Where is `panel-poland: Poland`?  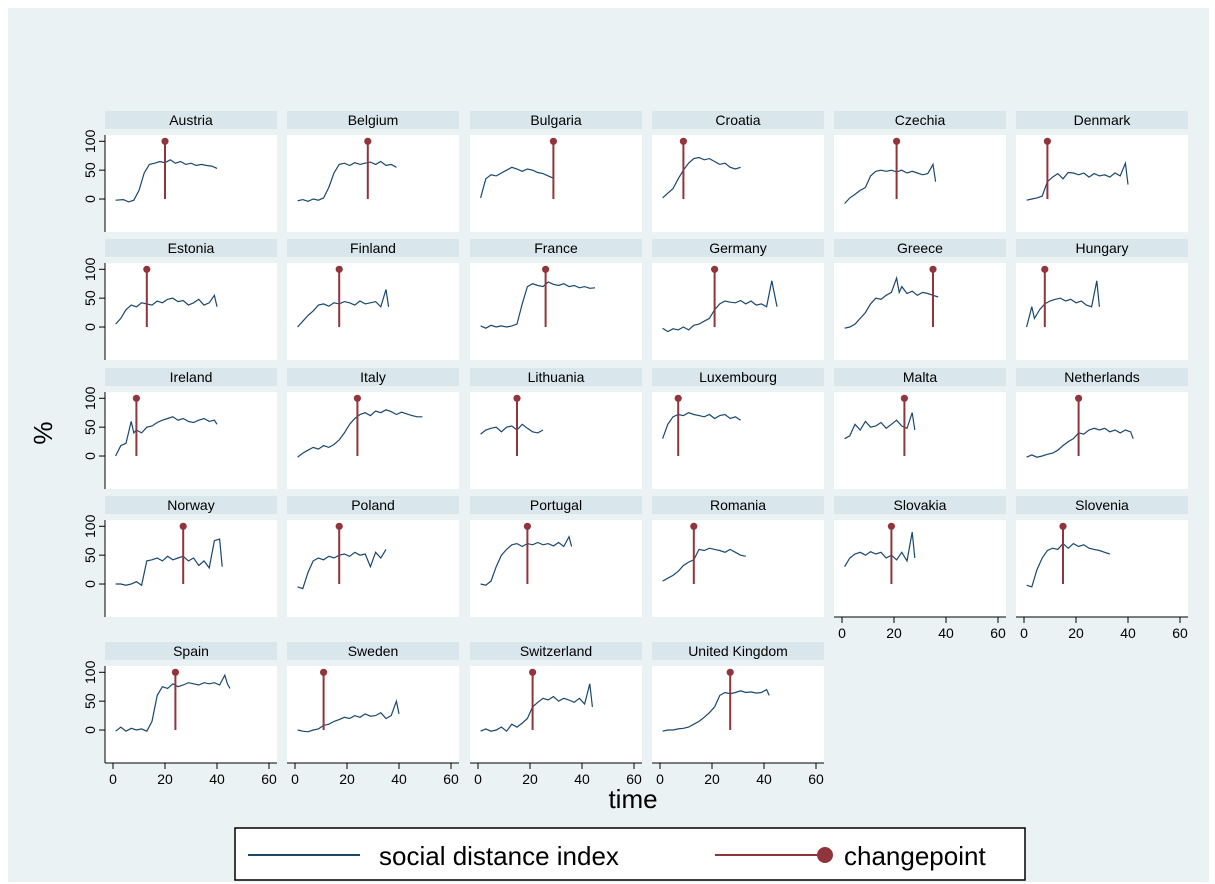
panel-poland: Poland is located at coordinates (373, 556).